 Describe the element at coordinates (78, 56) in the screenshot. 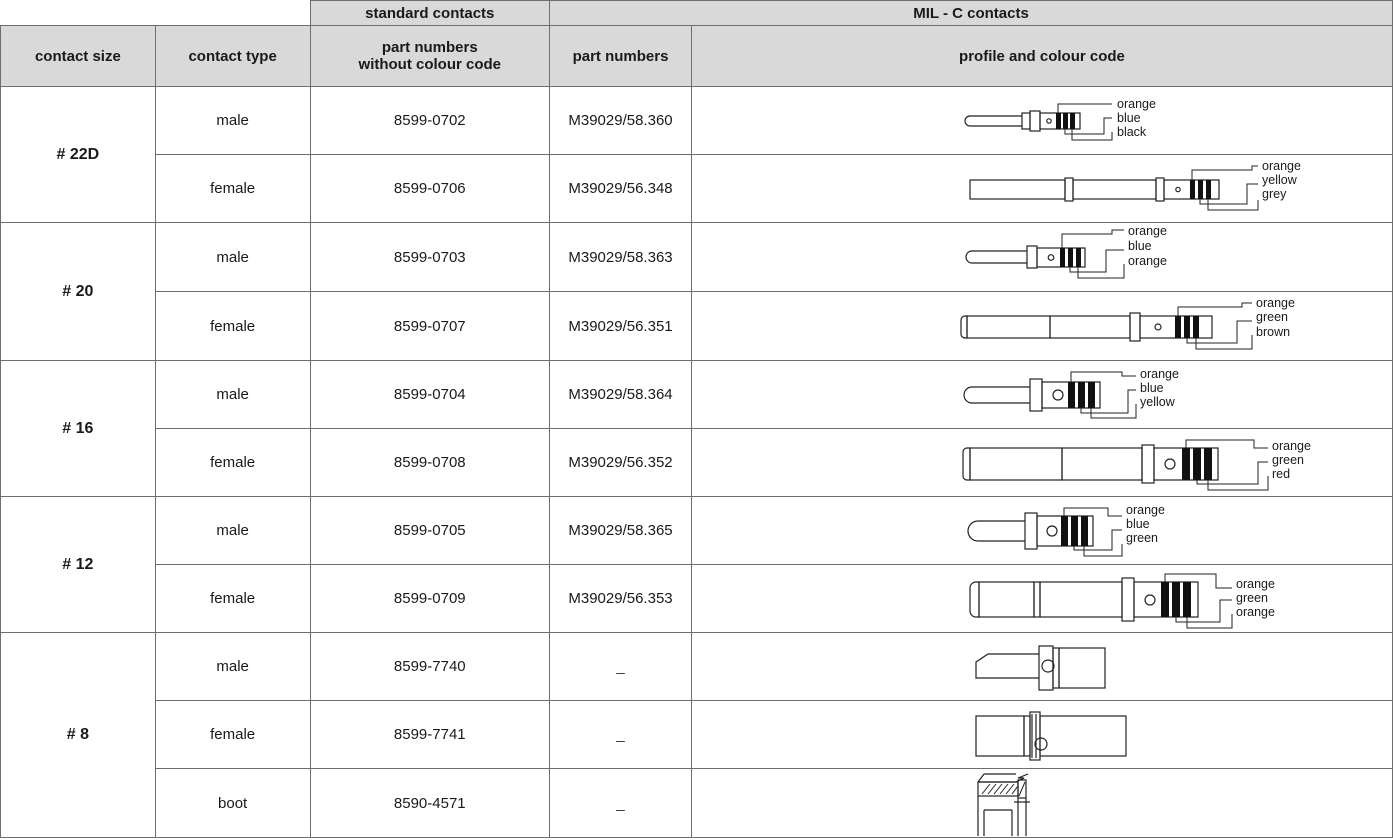

I see `col-header-contact-size: contact size` at that location.